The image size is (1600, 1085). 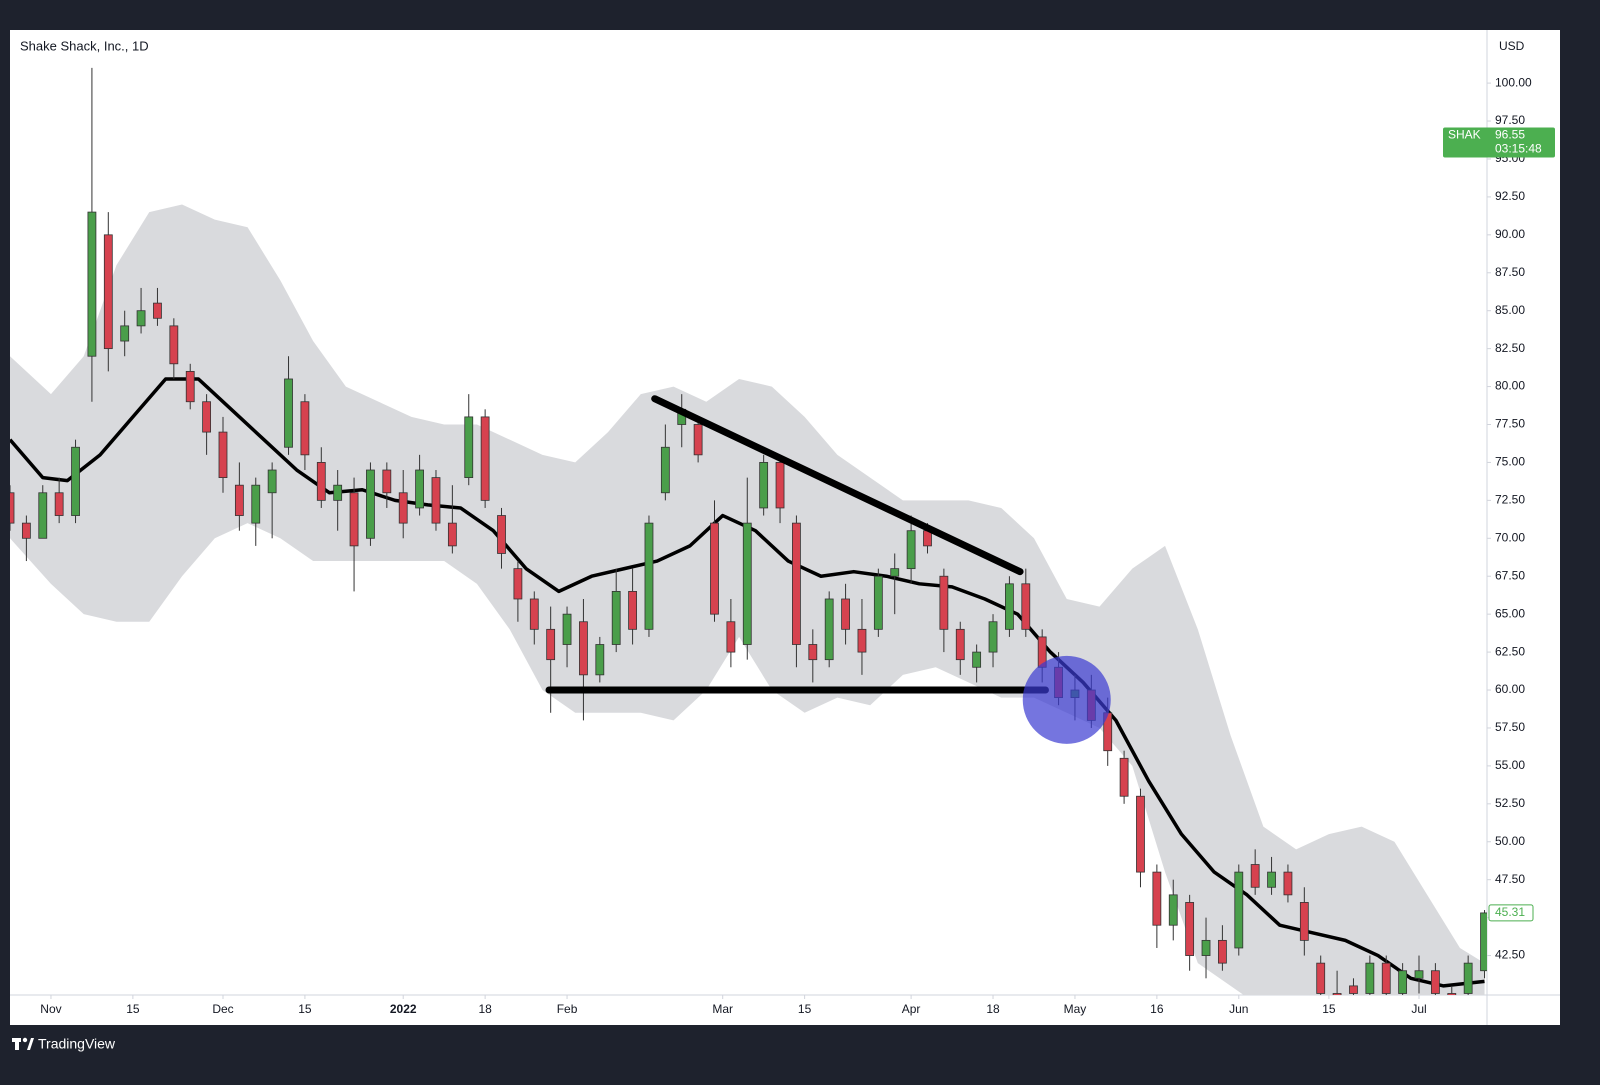 What do you see at coordinates (1510, 234) in the screenshot?
I see `y-tick-label: 90.00` at bounding box center [1510, 234].